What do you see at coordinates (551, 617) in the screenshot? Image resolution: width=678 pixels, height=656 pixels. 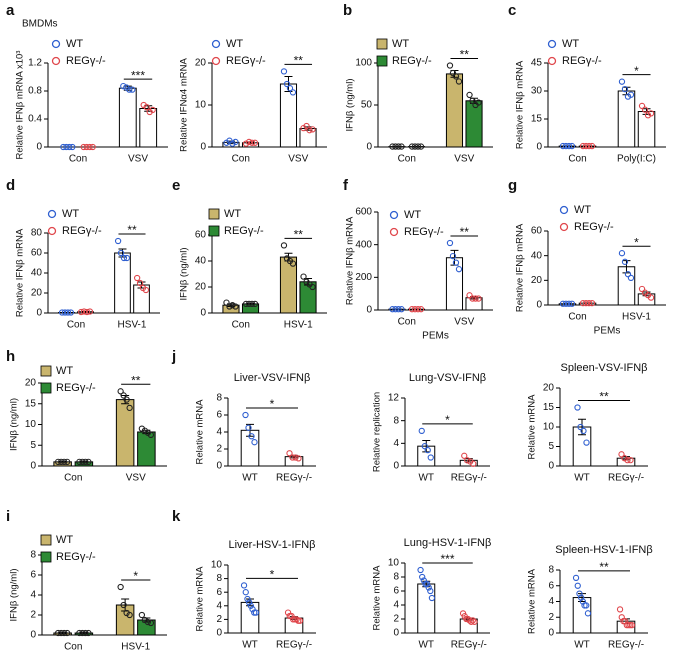 I see `y-tick-label: 2` at bounding box center [551, 617].